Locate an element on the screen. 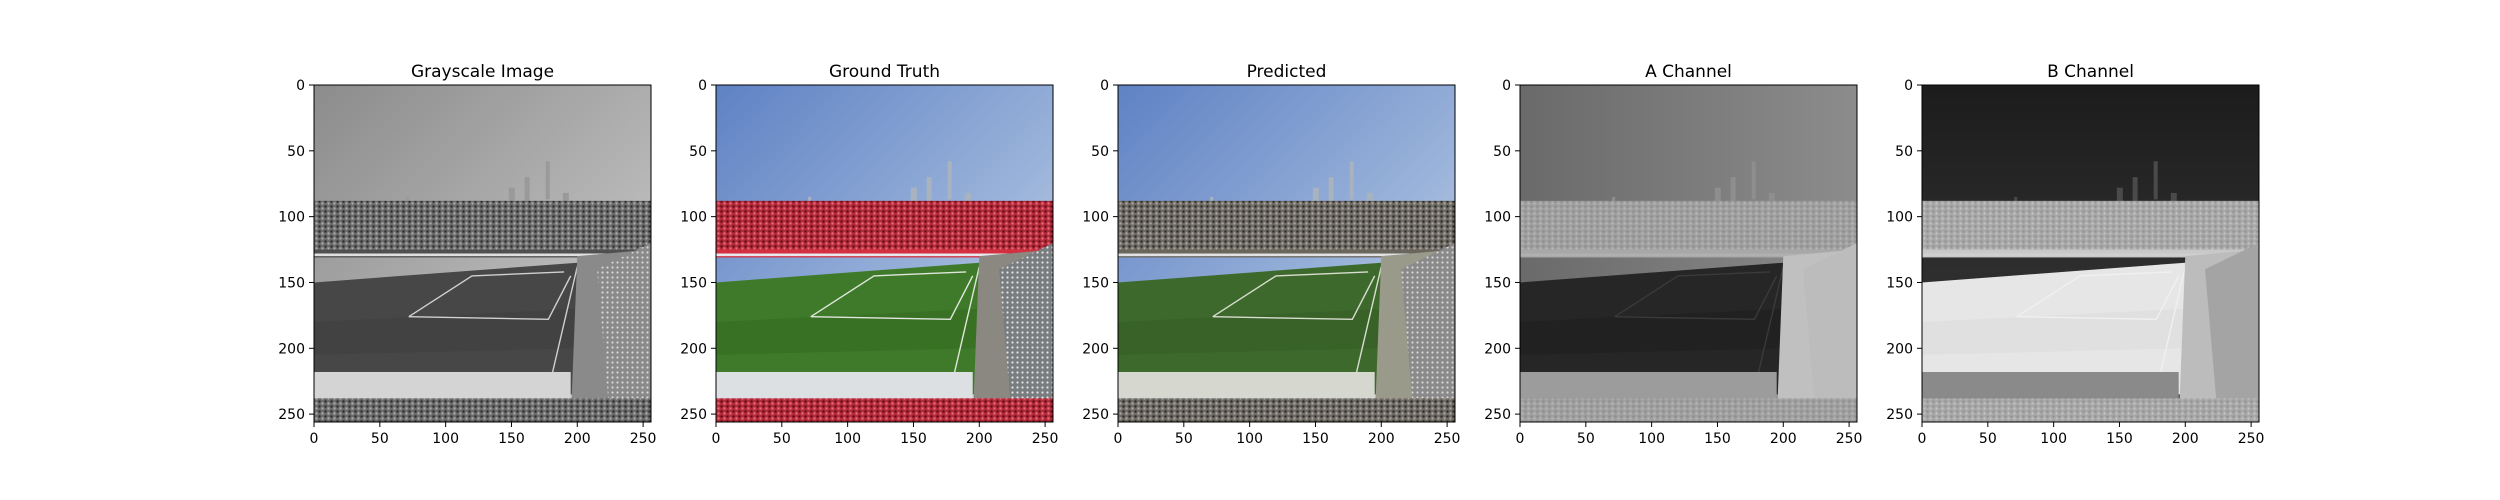 This screenshot has height=500, width=2500. panel-predicted: Predicted 0 50 100 150 200 250 0 50 100 150 200 250 is located at coordinates (1271, 254).